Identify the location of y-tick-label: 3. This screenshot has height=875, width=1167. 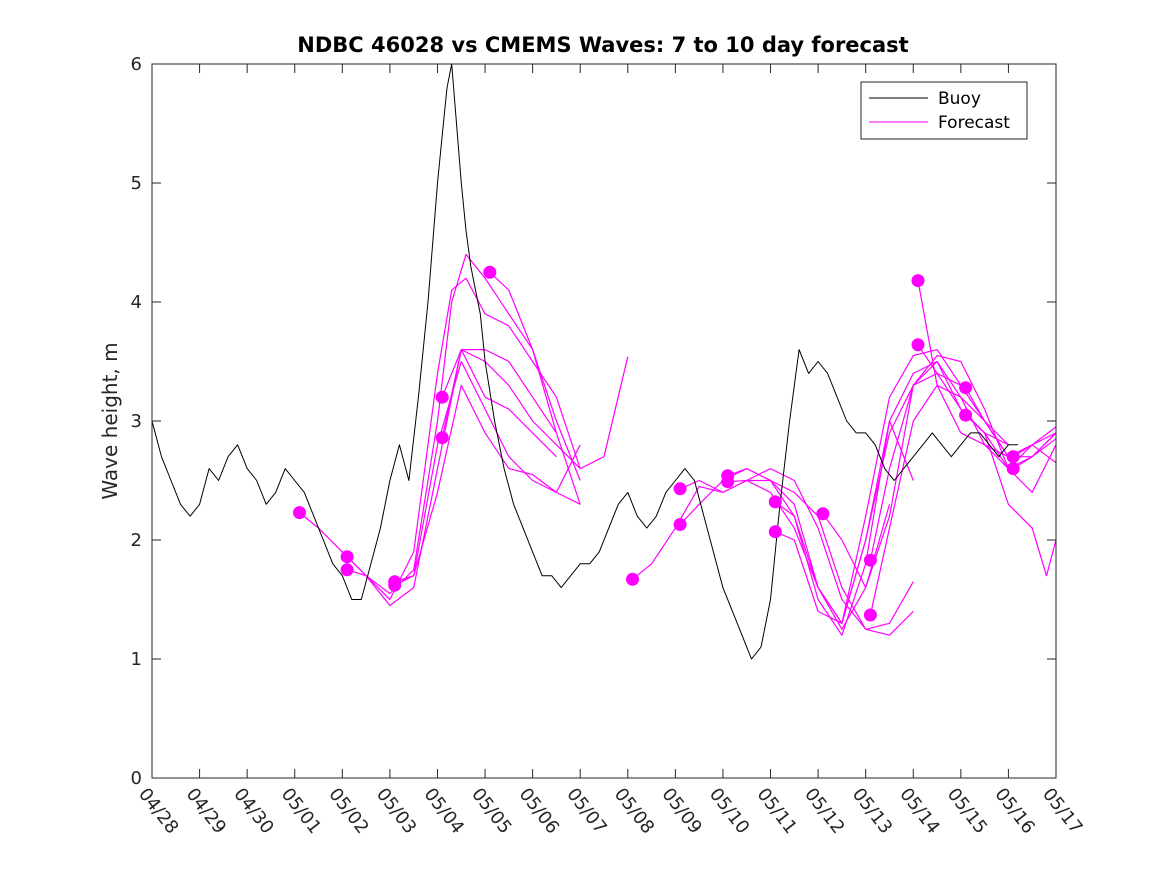
(136, 421).